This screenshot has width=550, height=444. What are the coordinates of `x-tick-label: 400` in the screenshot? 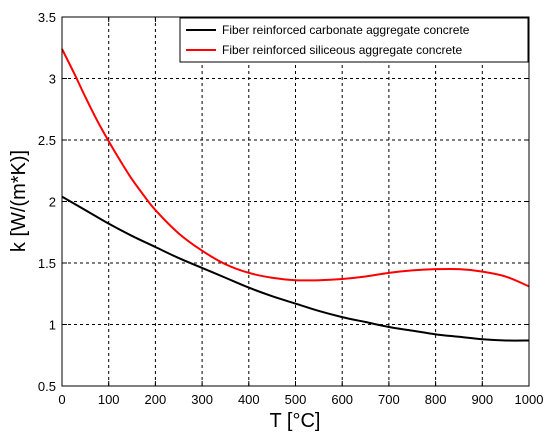 It's located at (249, 399).